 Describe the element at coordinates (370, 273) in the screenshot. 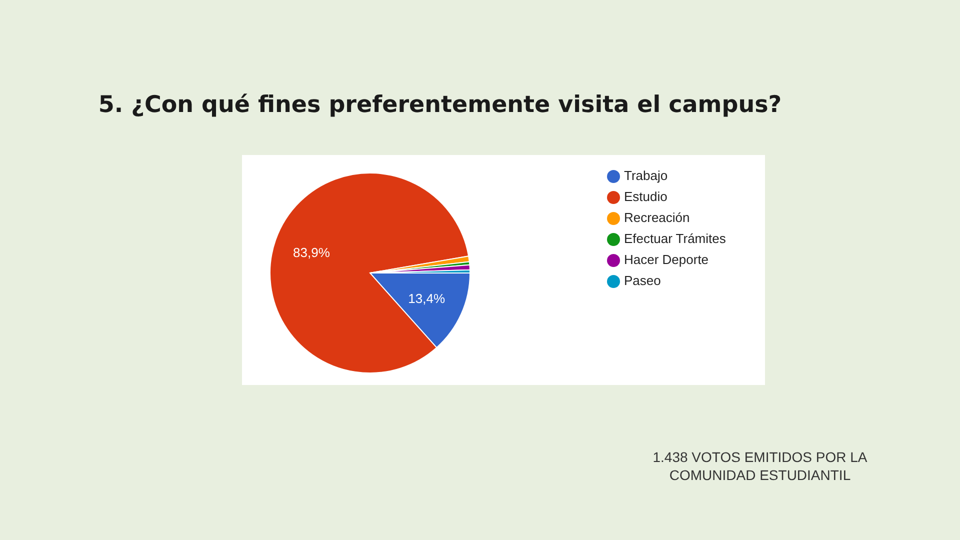

I see `pie-slice` at that location.